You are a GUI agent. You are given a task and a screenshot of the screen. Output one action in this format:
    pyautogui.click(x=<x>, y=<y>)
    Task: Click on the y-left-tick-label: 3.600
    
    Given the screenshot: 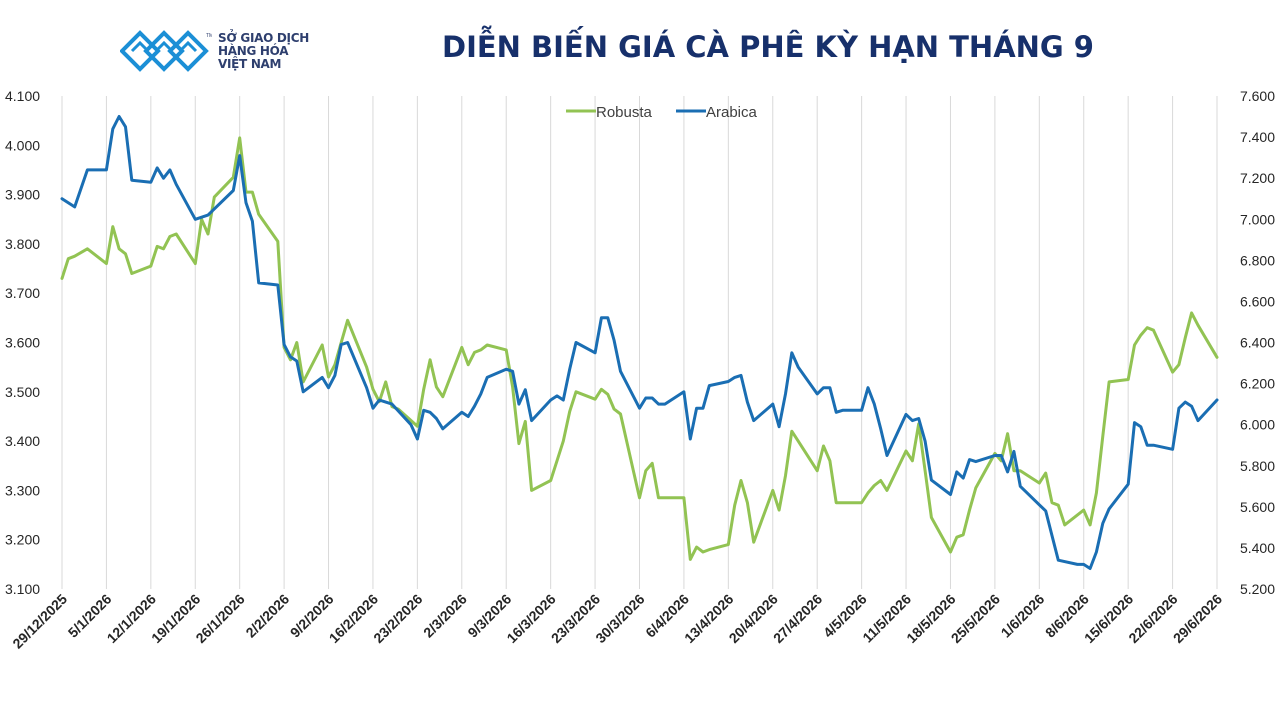 What is the action you would take?
    pyautogui.click(x=22, y=343)
    